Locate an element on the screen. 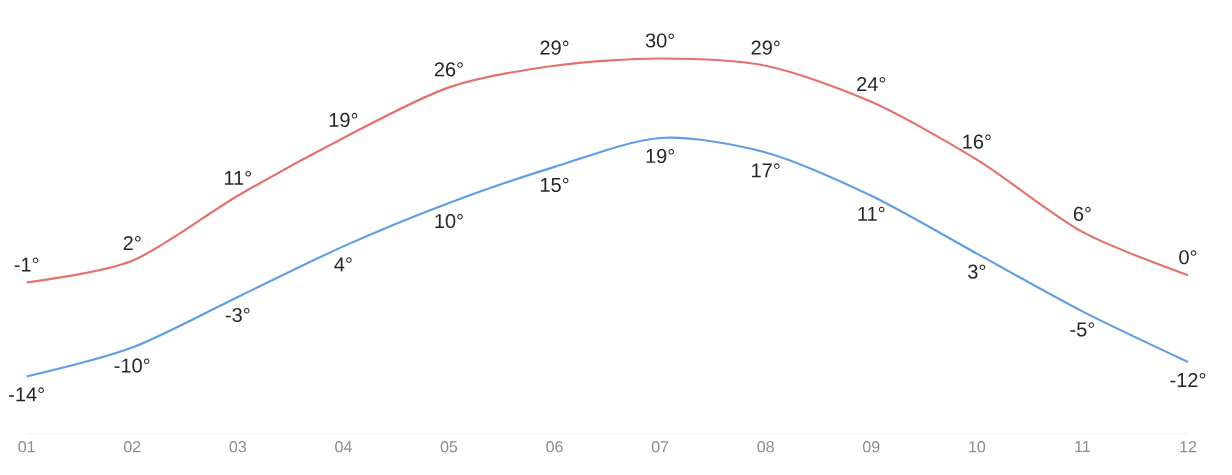  data-label: -12° is located at coordinates (1188, 379).